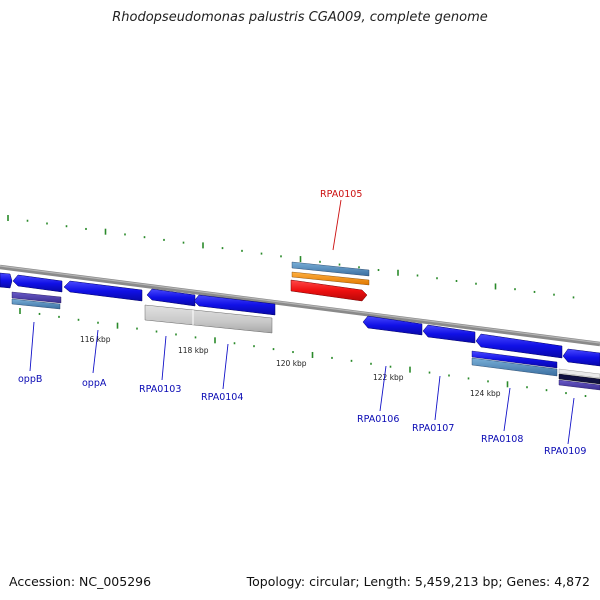 Image resolution: width=600 pixels, height=600 pixels. I want to click on highlighted-gene-arrow, so click(329, 290).